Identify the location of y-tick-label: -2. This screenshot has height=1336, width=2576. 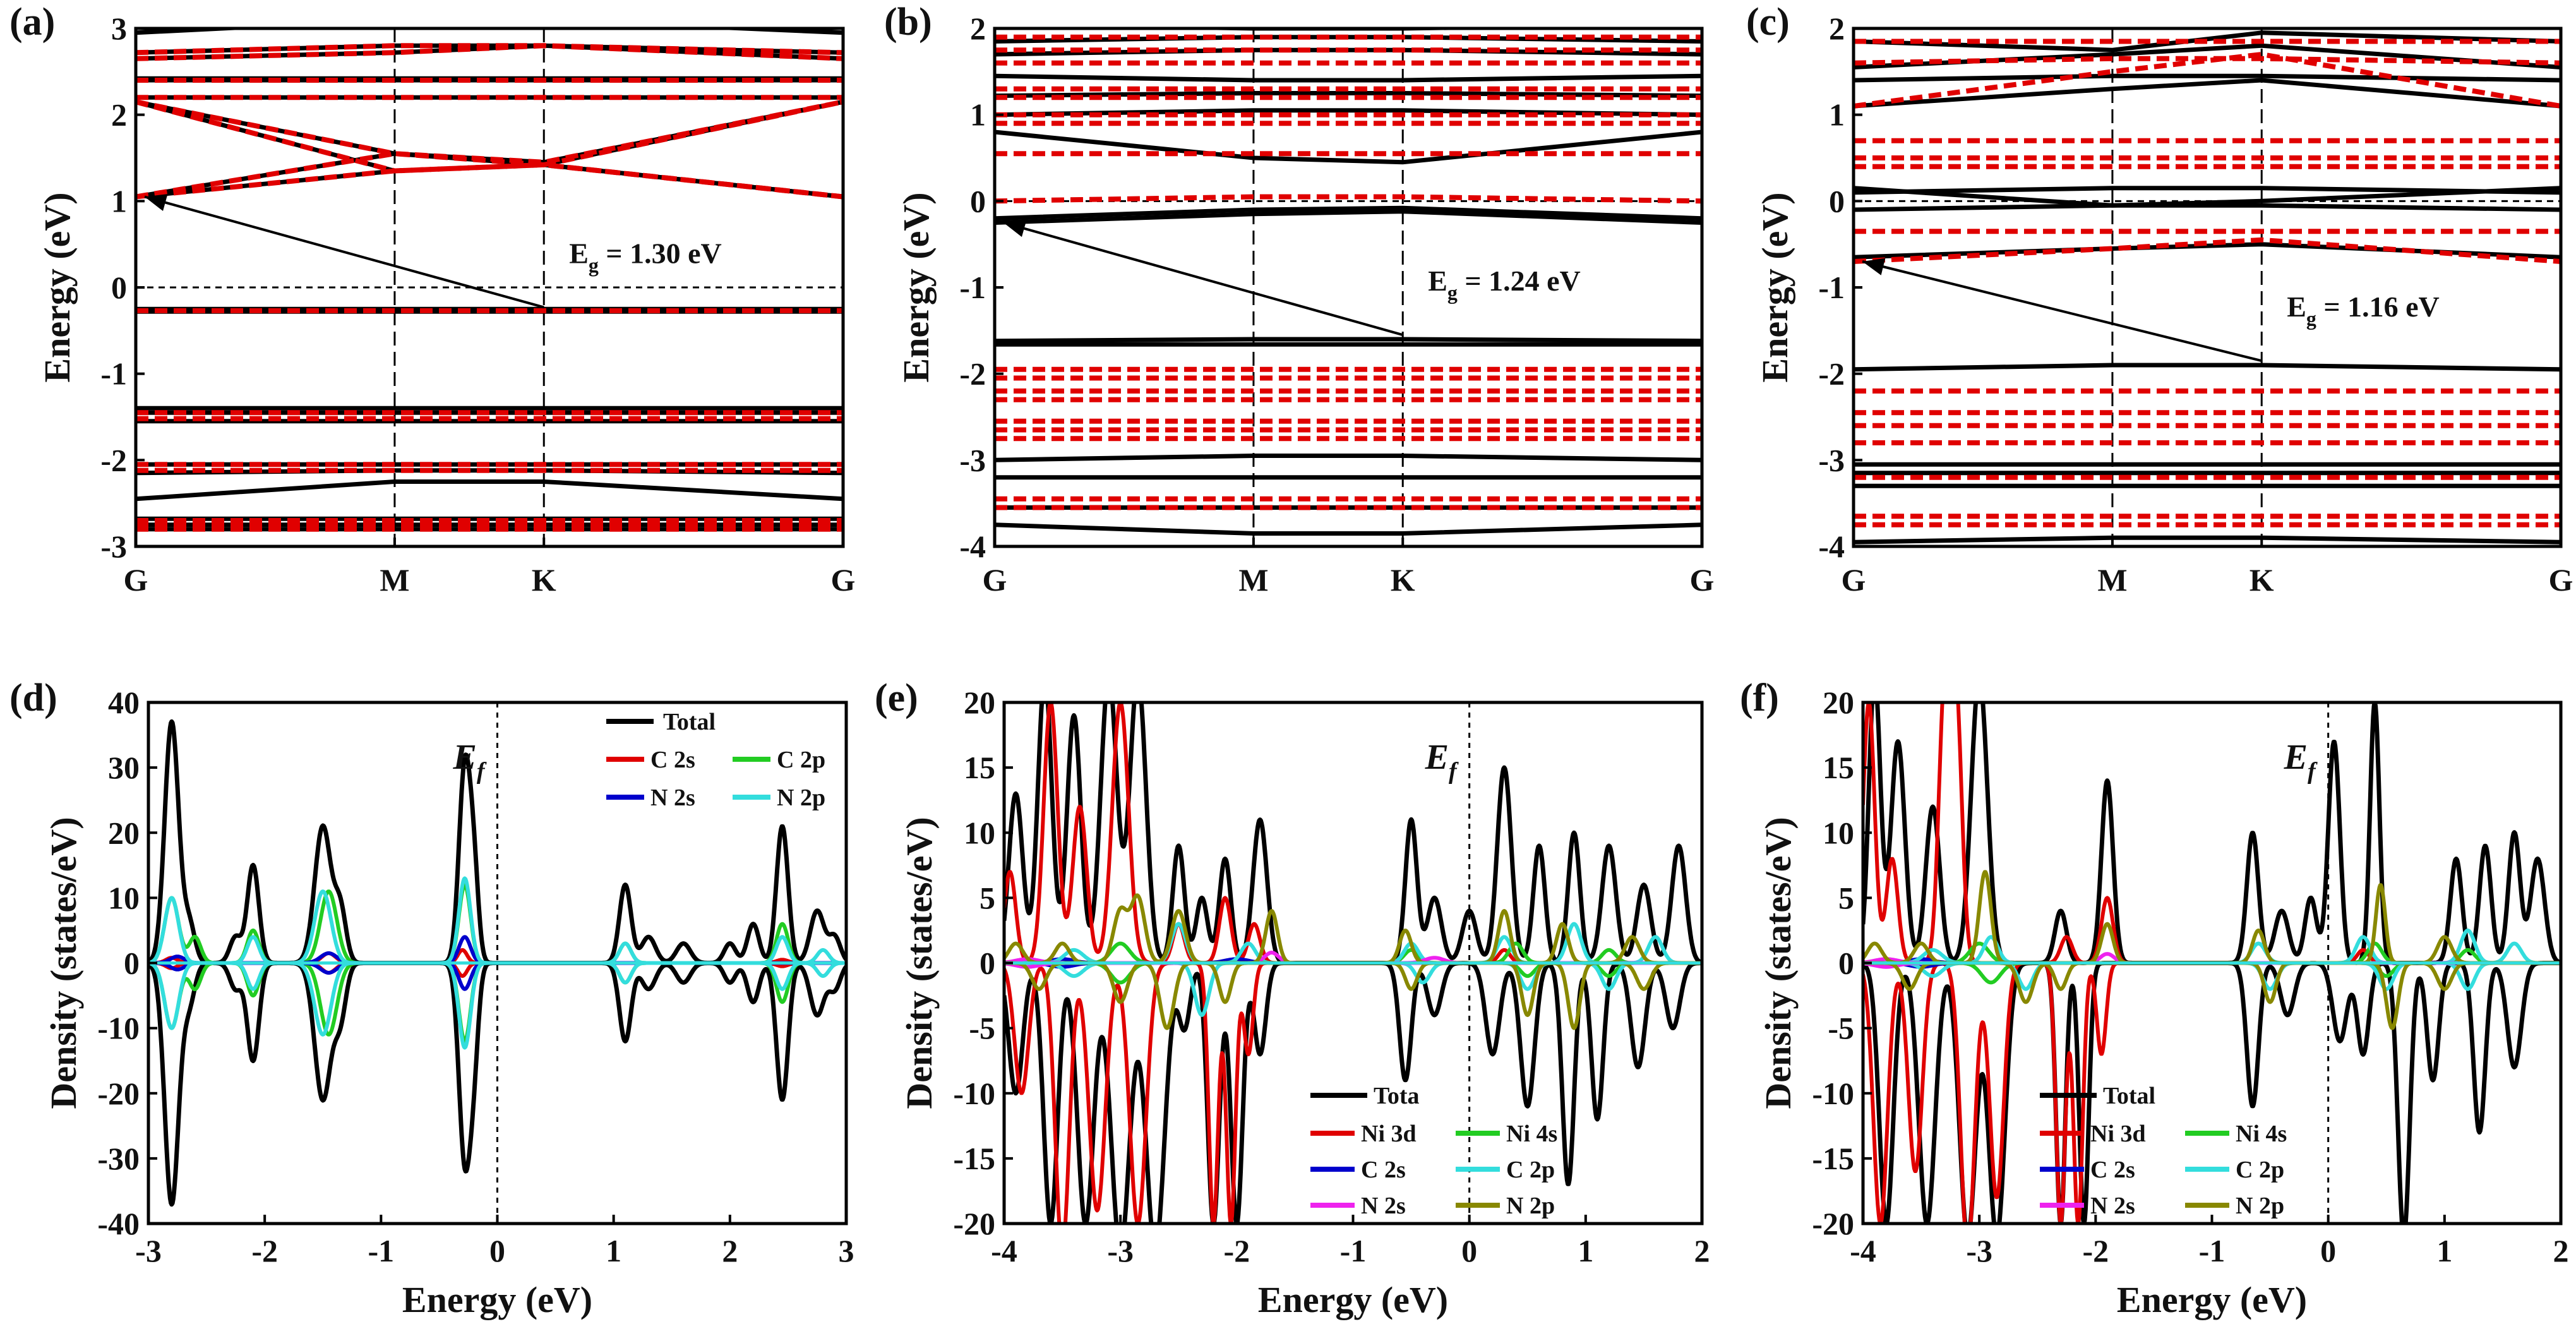
(113, 460).